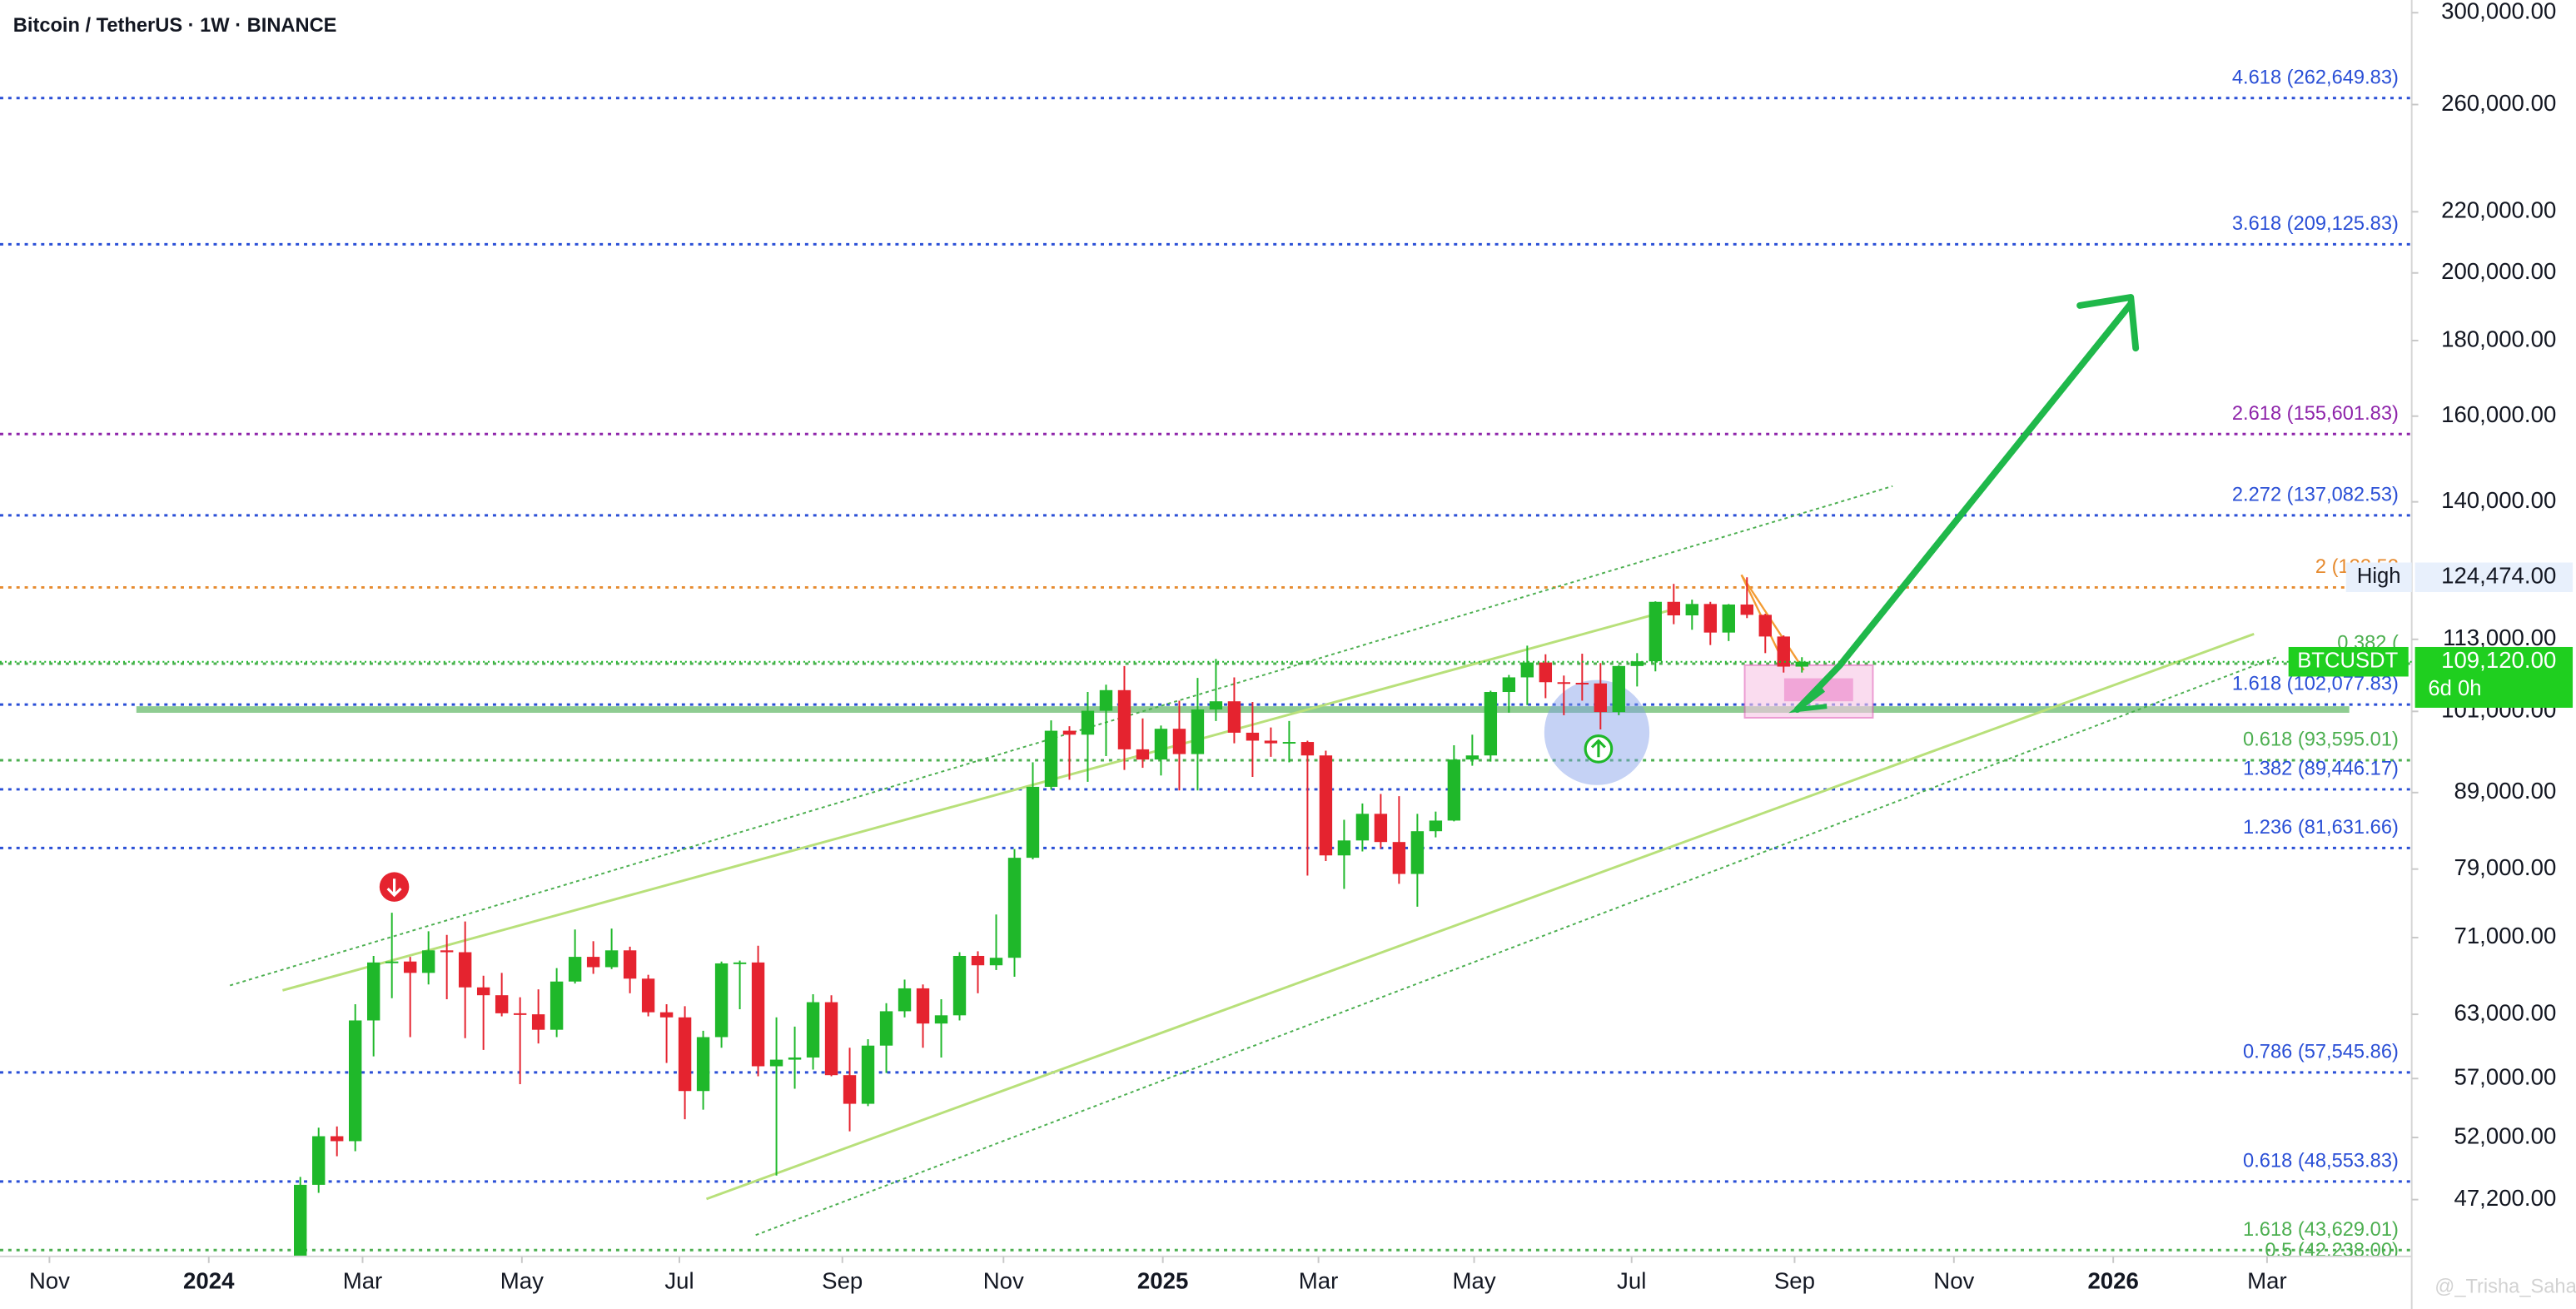 The height and width of the screenshot is (1309, 2576). I want to click on forecast-arrow, so click(1964, 507).